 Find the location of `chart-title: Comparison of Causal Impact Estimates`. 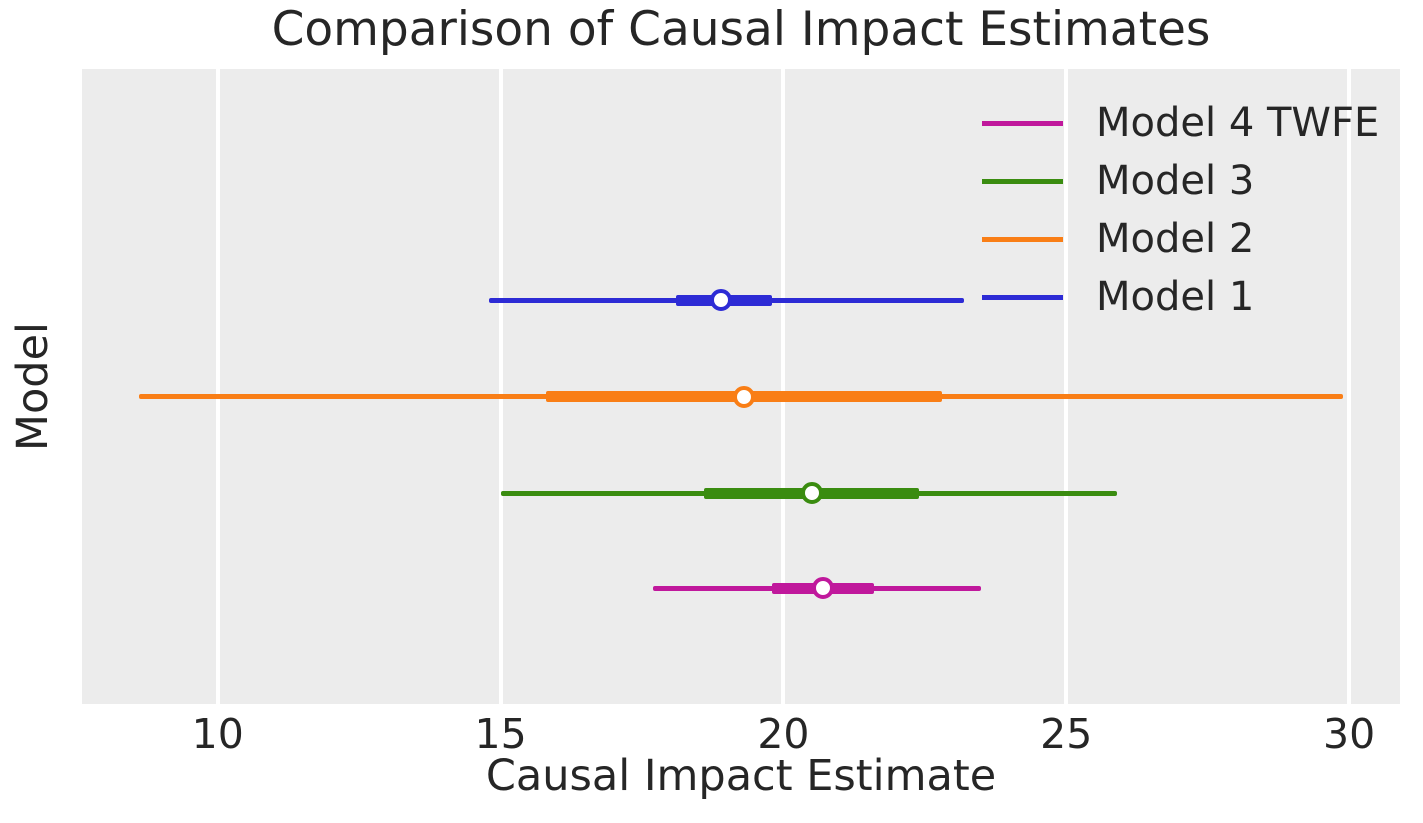

chart-title: Comparison of Causal Impact Estimates is located at coordinates (741, 29).